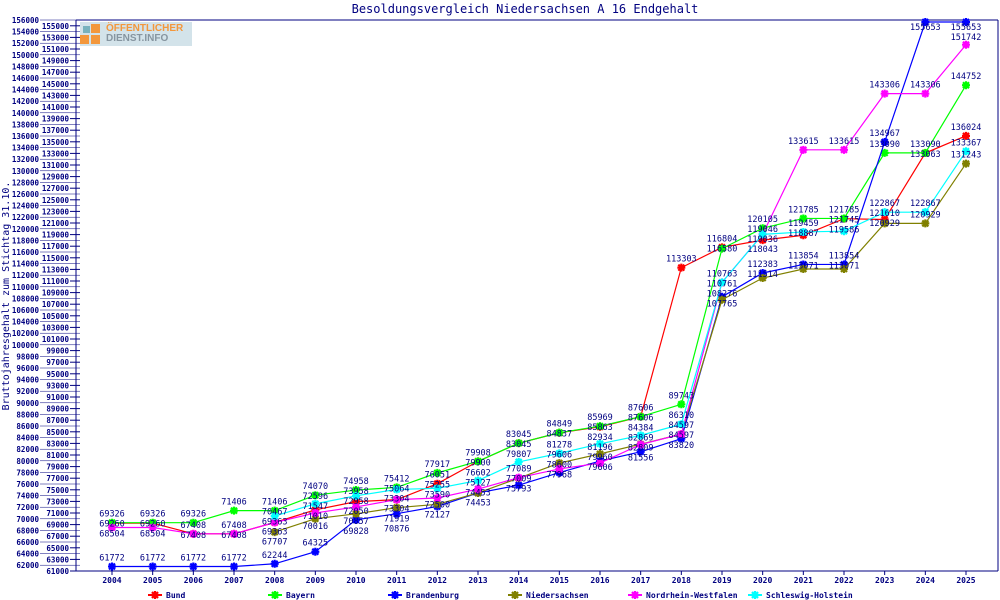 This screenshot has height=600, width=1000. Describe the element at coordinates (137, 38) in the screenshot. I see `logo-line-2: DIENST.INFO` at that location.